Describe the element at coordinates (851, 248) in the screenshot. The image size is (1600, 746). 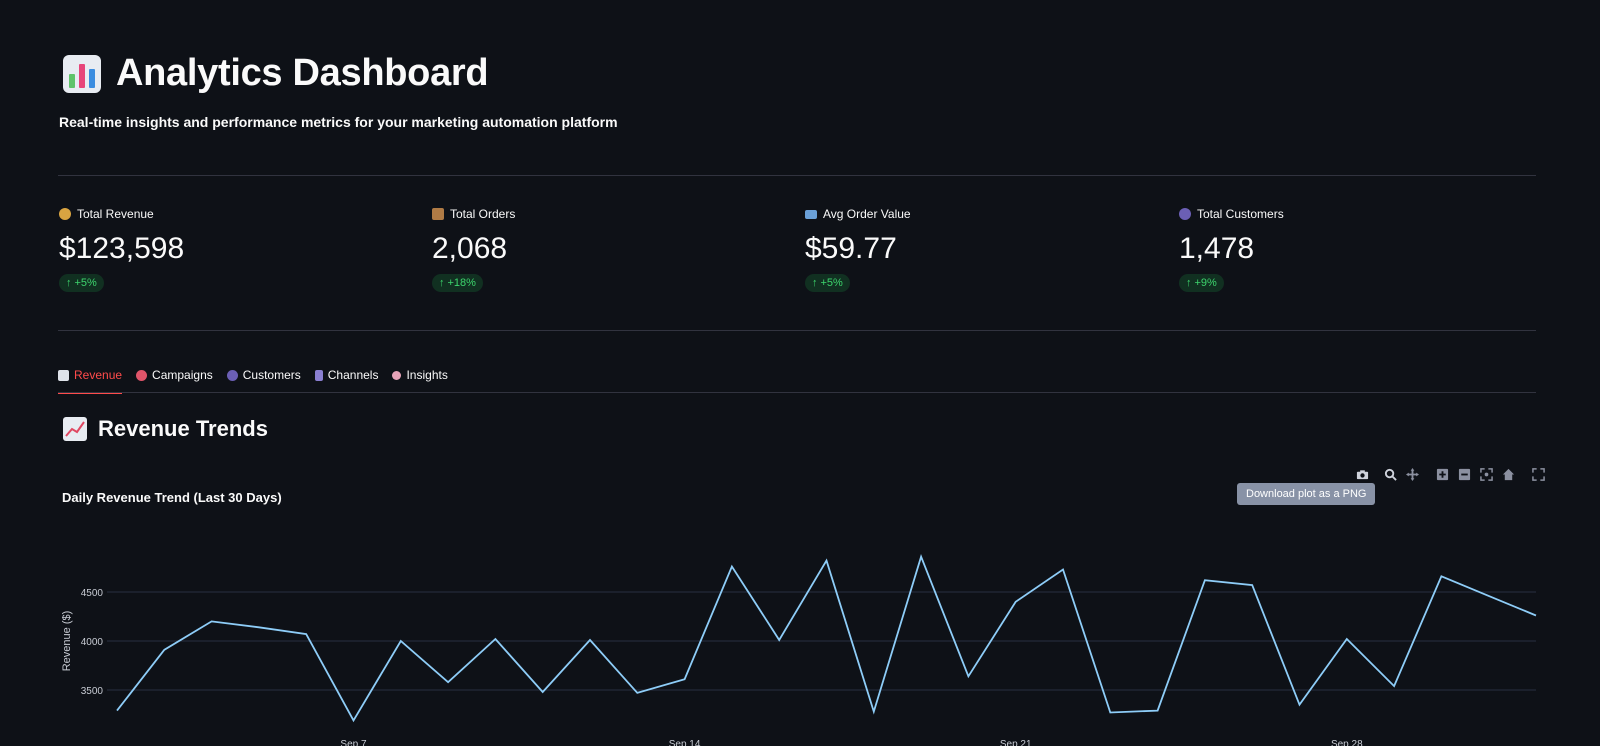
I see `metric-value: $59.77` at that location.